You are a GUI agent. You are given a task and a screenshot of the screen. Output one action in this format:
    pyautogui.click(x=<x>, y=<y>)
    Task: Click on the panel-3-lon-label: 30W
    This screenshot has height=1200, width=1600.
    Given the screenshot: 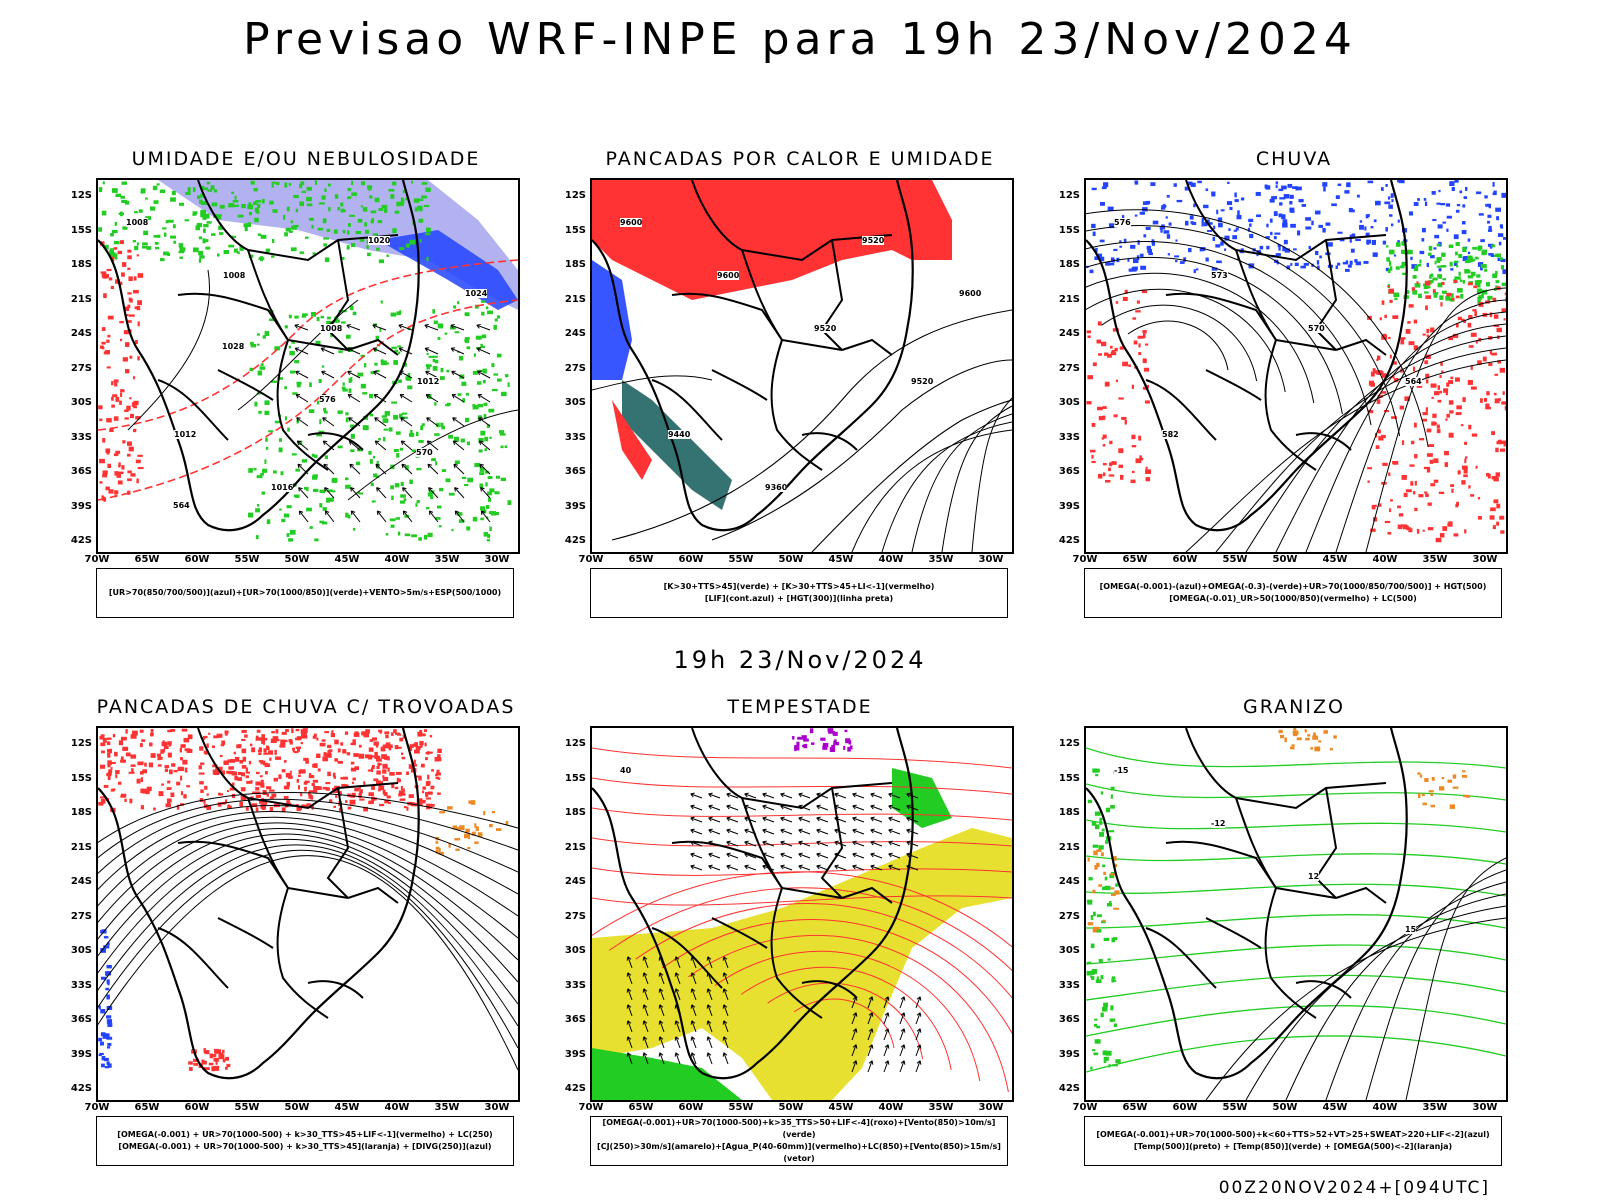 What is the action you would take?
    pyautogui.click(x=1485, y=559)
    